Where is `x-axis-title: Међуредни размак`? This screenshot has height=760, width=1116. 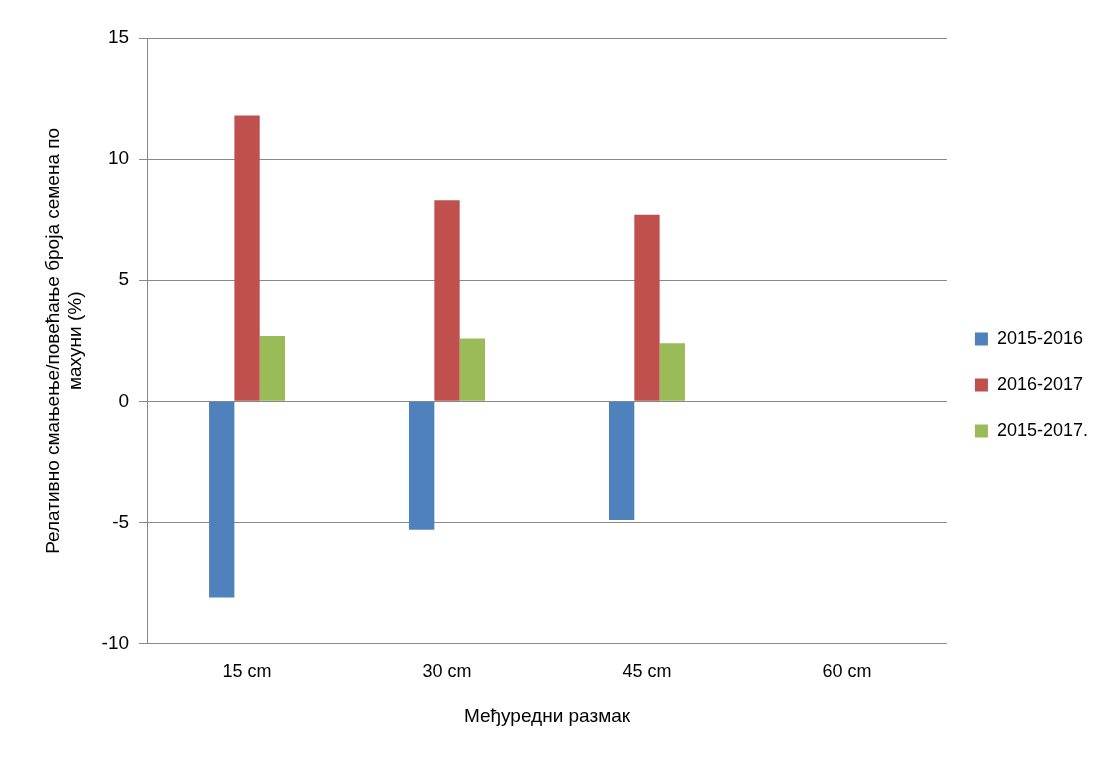
x-axis-title: Међуредни размак is located at coordinates (547, 715).